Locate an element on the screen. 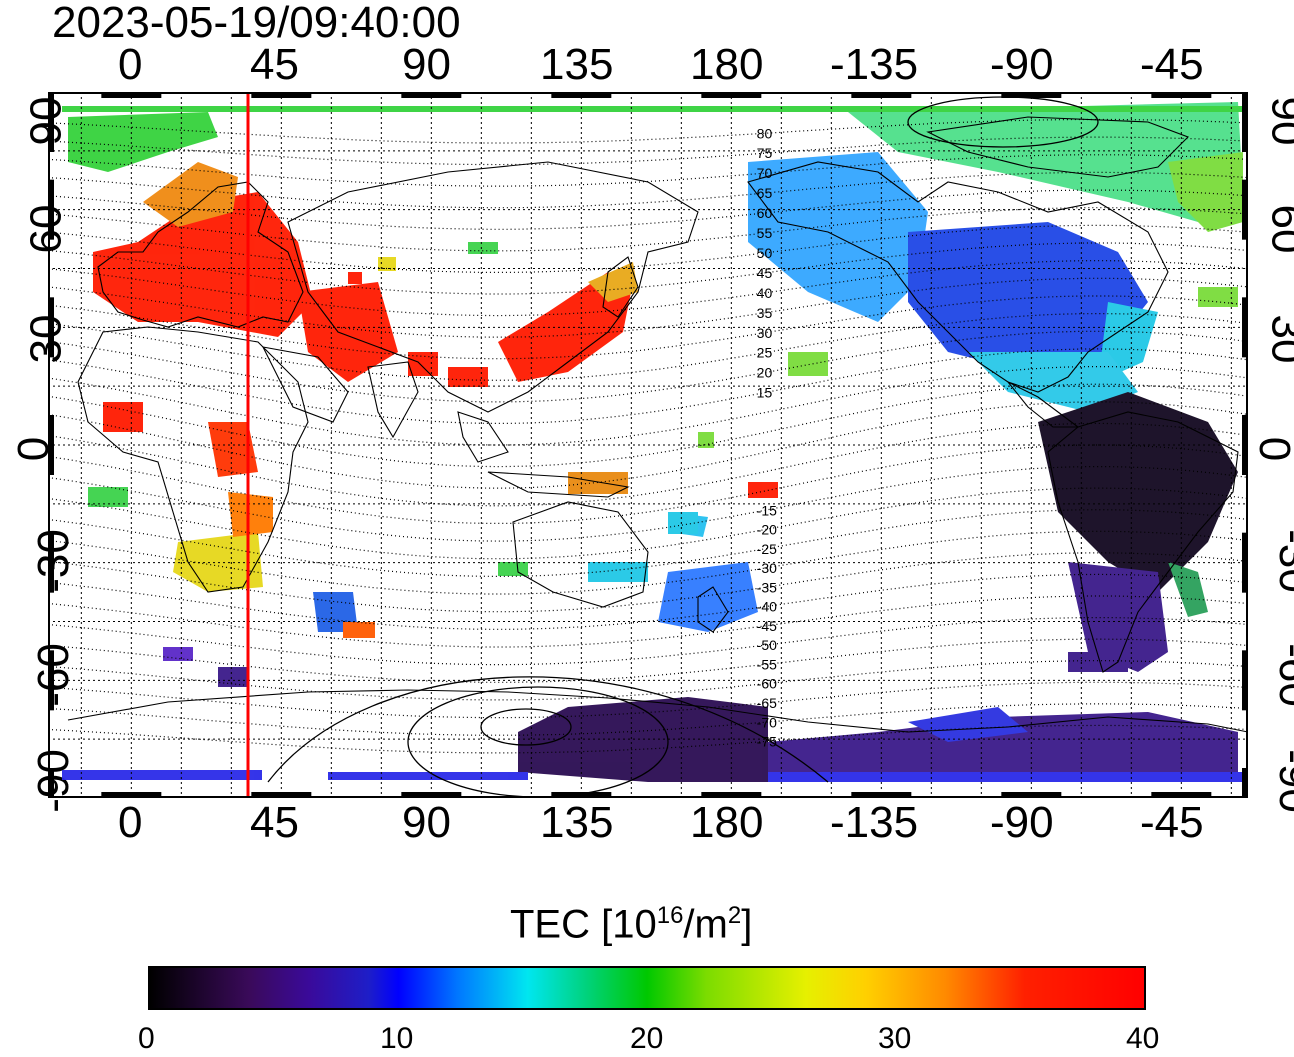 The height and width of the screenshot is (1057, 1294). magnetic-latitude-label: -50 is located at coordinates (767, 645).